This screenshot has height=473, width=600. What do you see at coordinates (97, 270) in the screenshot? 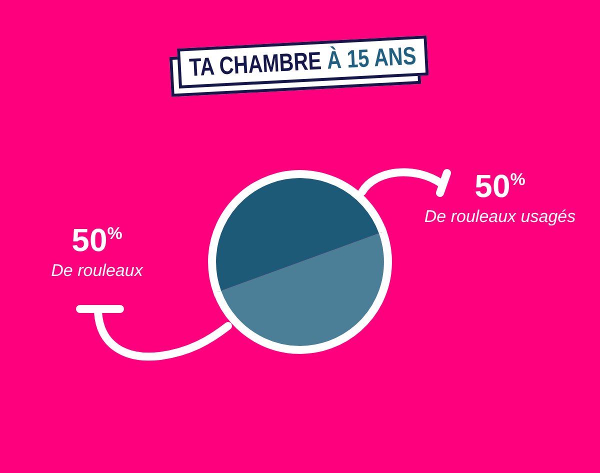
I see `slice-label: De rouleaux` at bounding box center [97, 270].